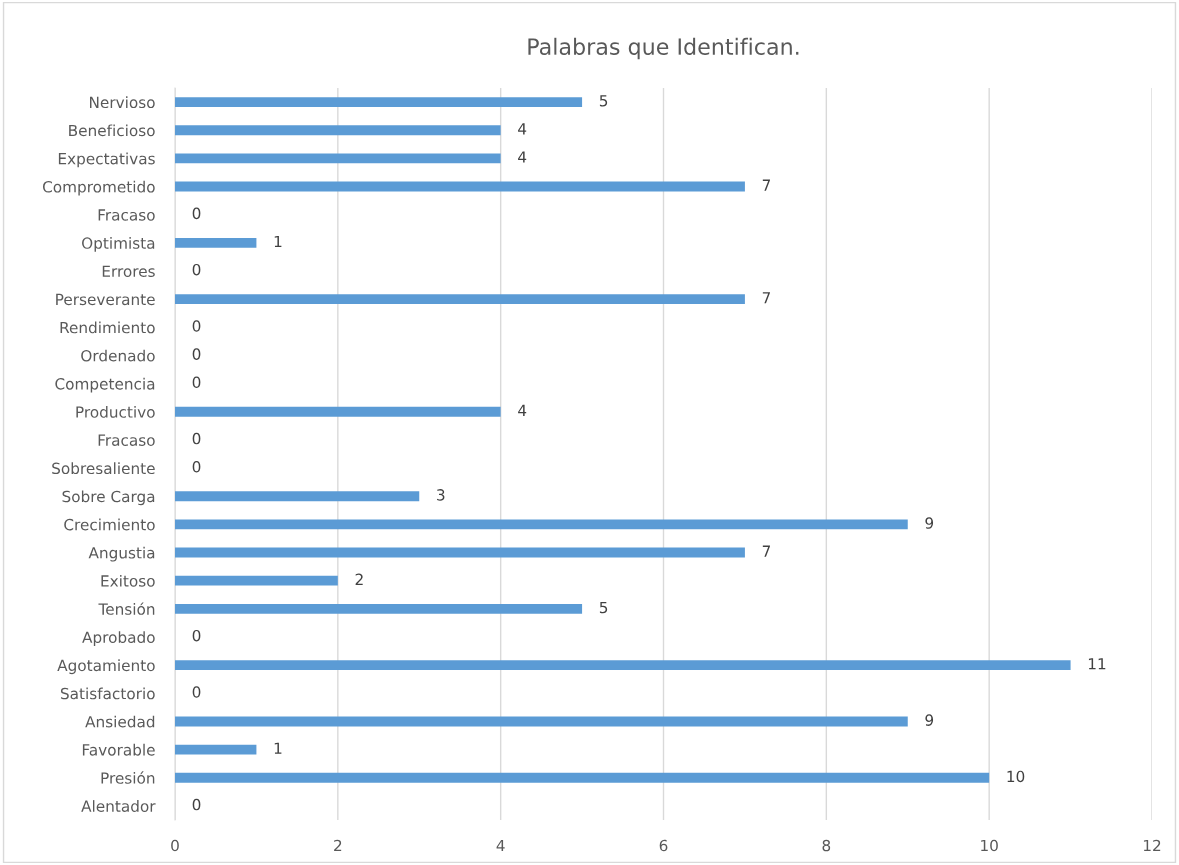  I want to click on x-tick-label: 0, so click(175, 845).